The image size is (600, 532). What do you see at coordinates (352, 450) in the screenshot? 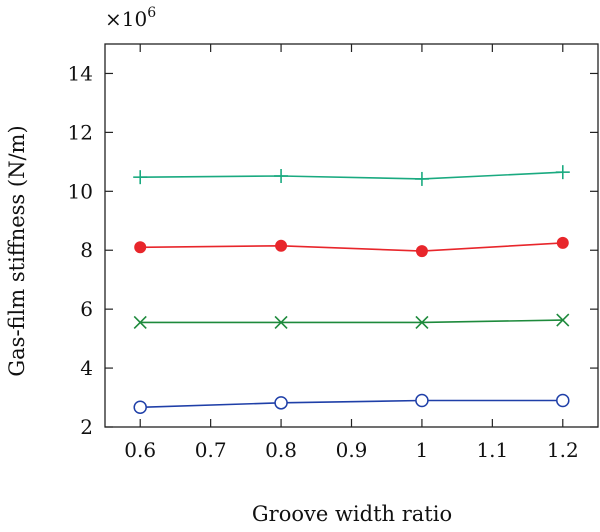
I see `x-tick-label: 0.9` at bounding box center [352, 450].